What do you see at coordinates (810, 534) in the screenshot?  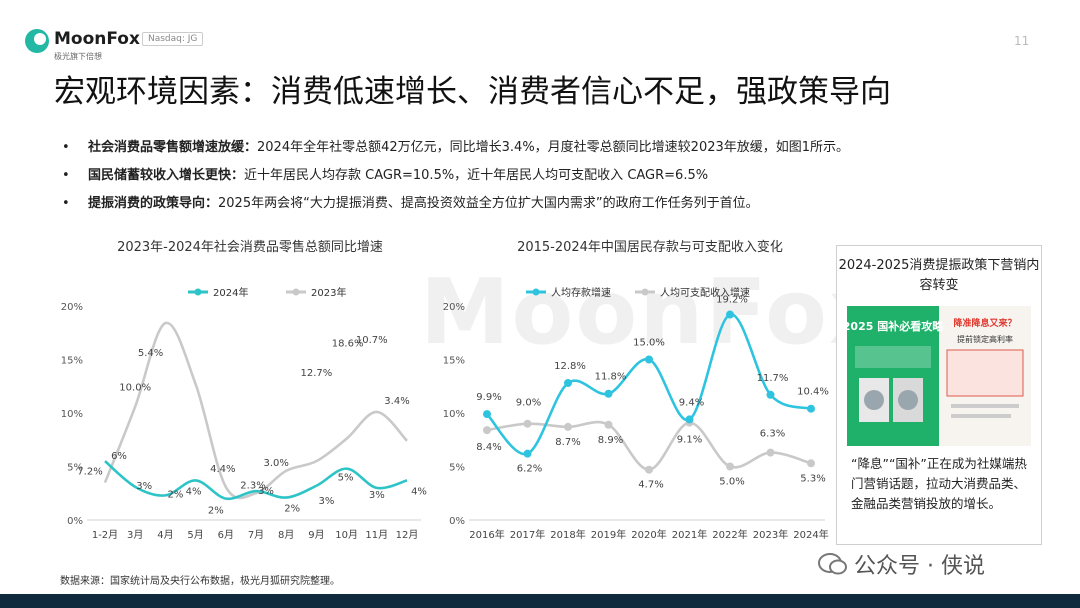 I see `x-tick-label: 2024年` at bounding box center [810, 534].